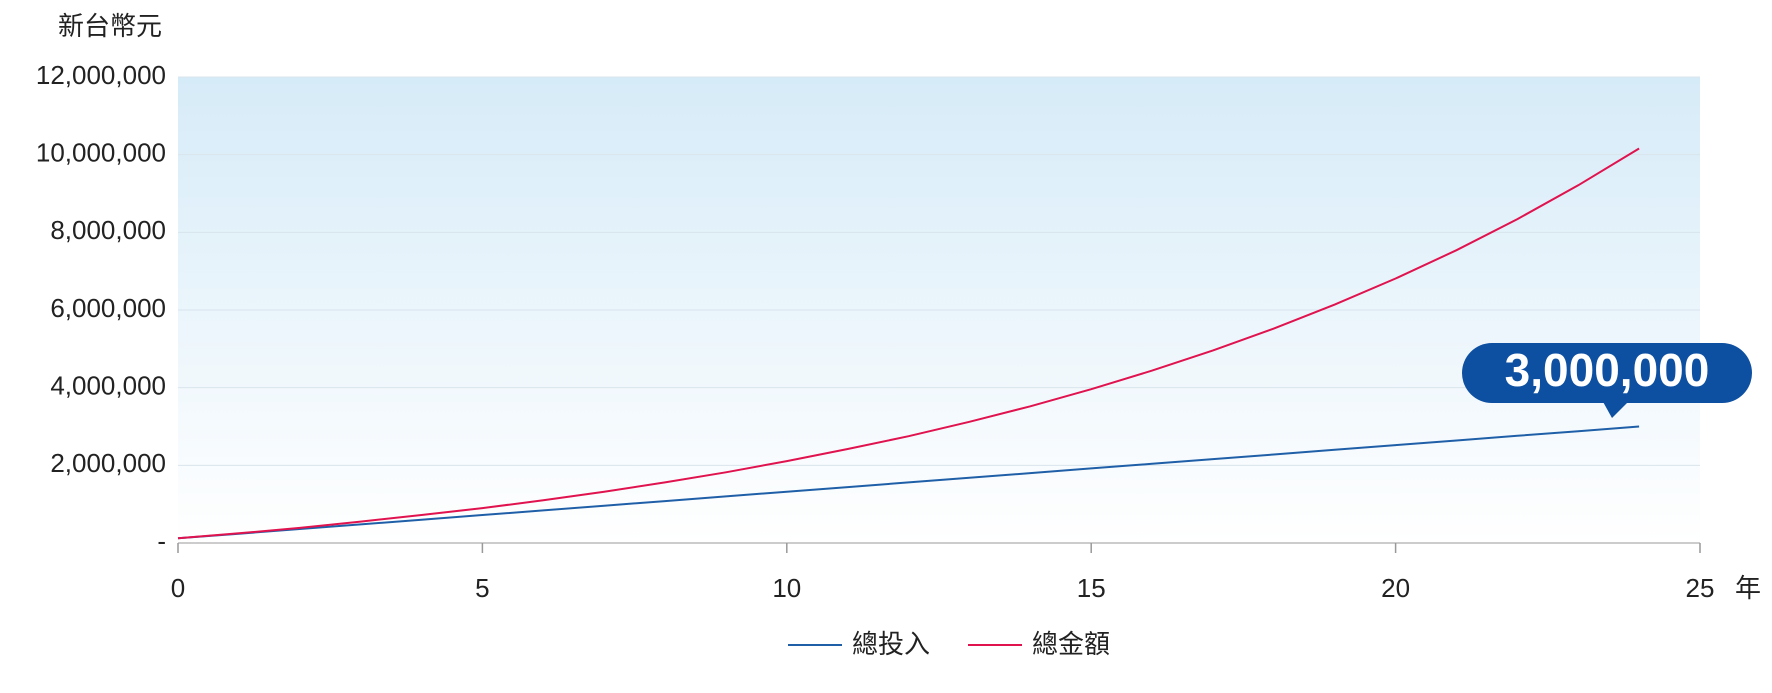 Image resolution: width=1772 pixels, height=693 pixels. I want to click on y-tick-label: 8,000,000, so click(108, 230).